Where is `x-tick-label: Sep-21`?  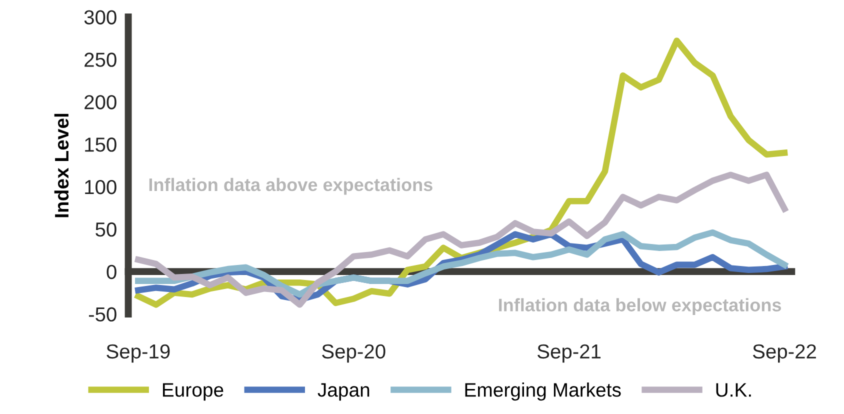 x-tick-label: Sep-21 is located at coordinates (569, 353).